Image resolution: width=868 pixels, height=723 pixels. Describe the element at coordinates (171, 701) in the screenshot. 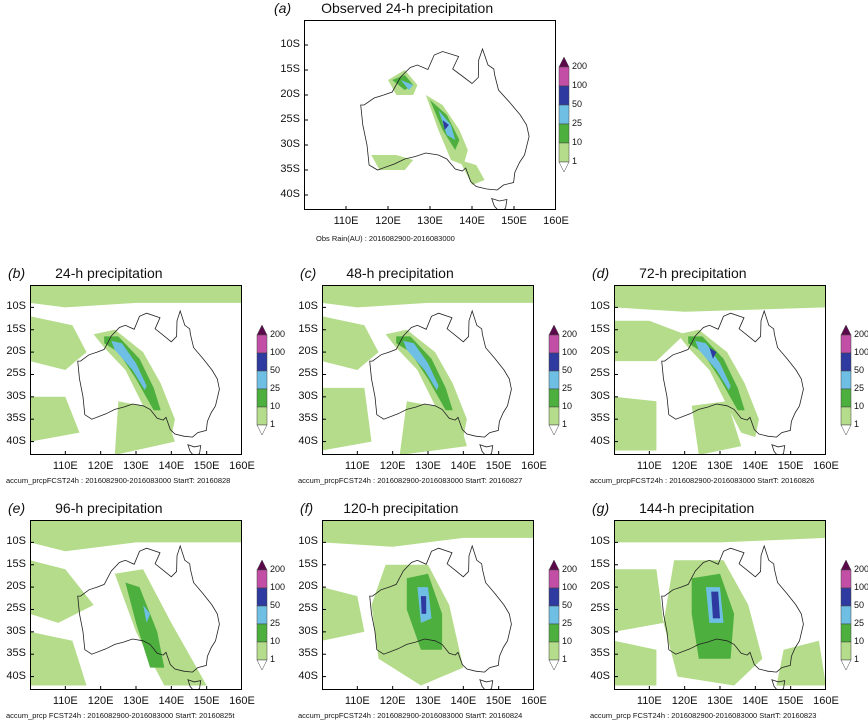

I see `longitude-label: 140E` at that location.